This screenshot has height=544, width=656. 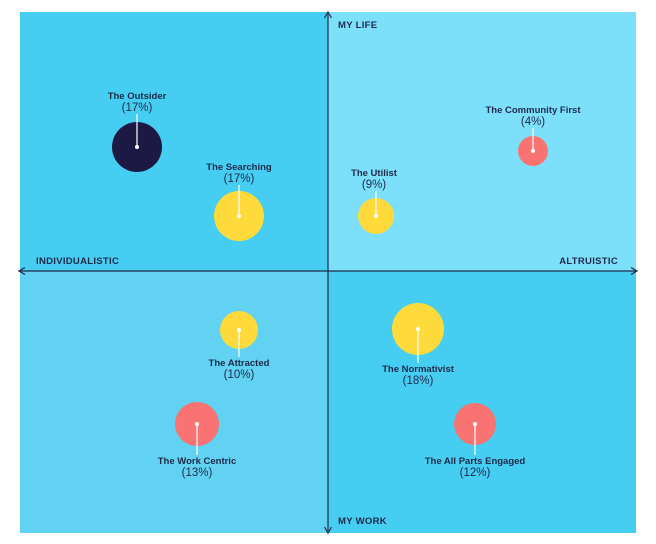 What do you see at coordinates (362, 521) in the screenshot?
I see `axis-label-bottom: MY WORK` at bounding box center [362, 521].